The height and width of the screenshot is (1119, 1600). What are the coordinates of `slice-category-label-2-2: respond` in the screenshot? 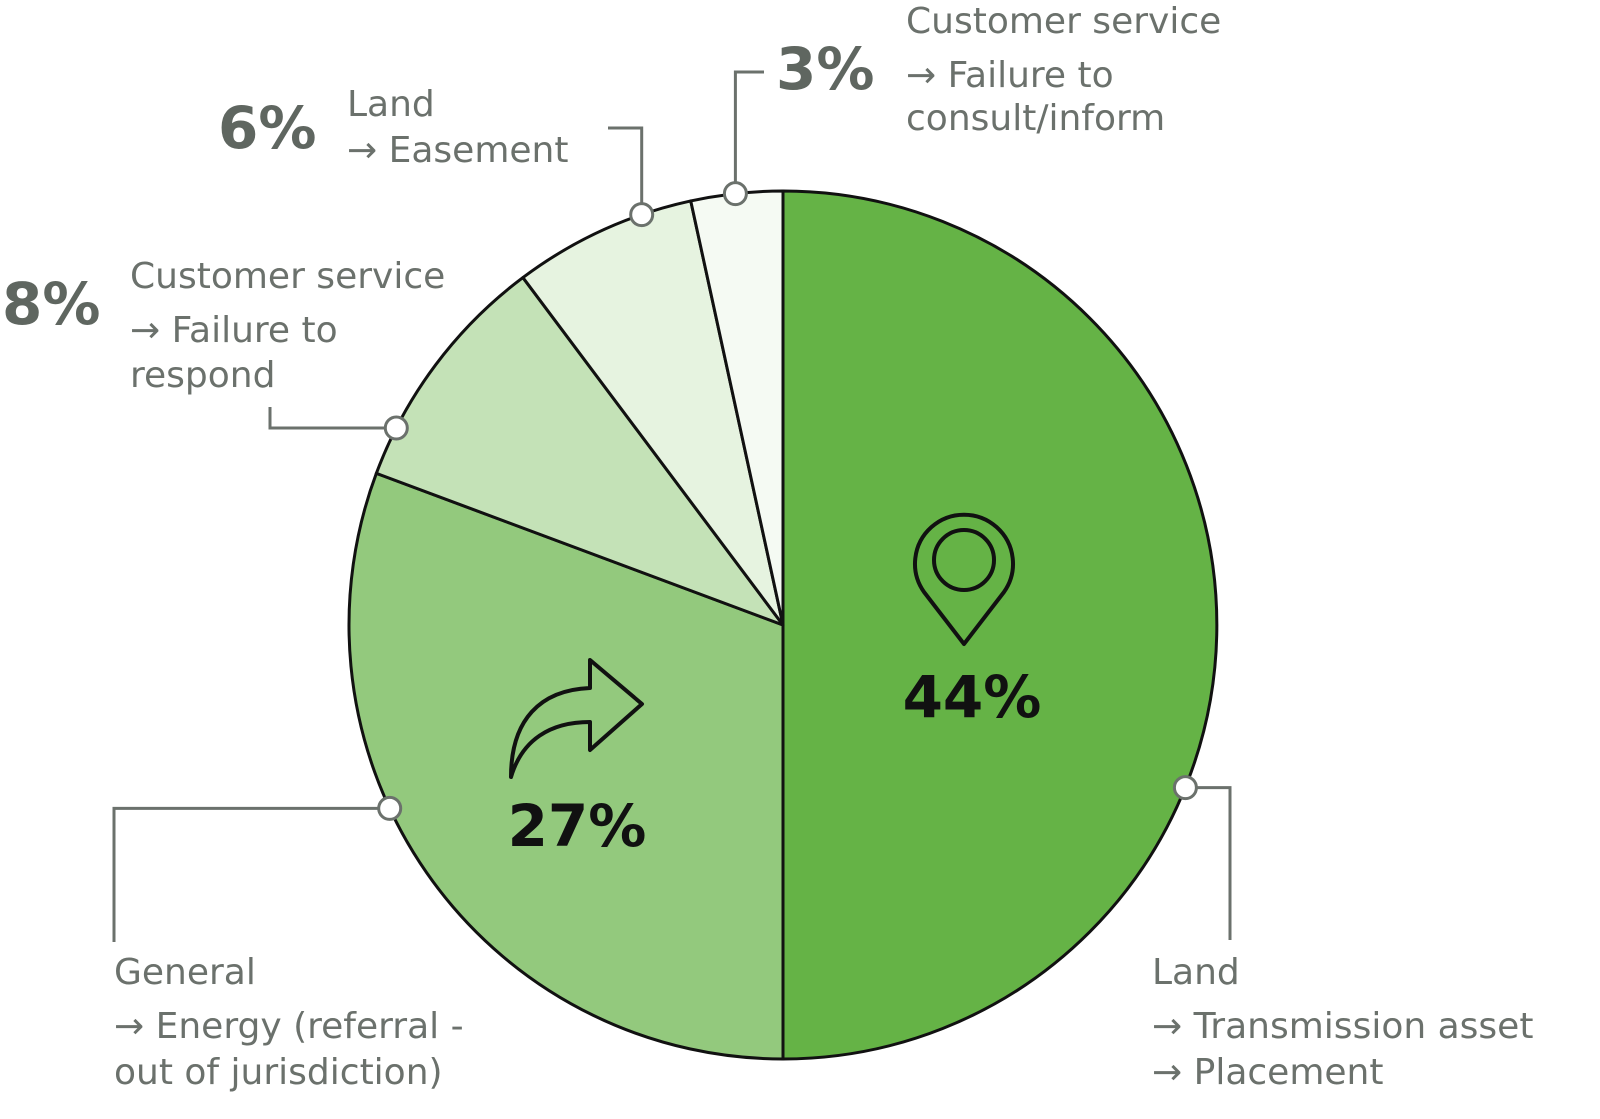 It's located at (202, 375).